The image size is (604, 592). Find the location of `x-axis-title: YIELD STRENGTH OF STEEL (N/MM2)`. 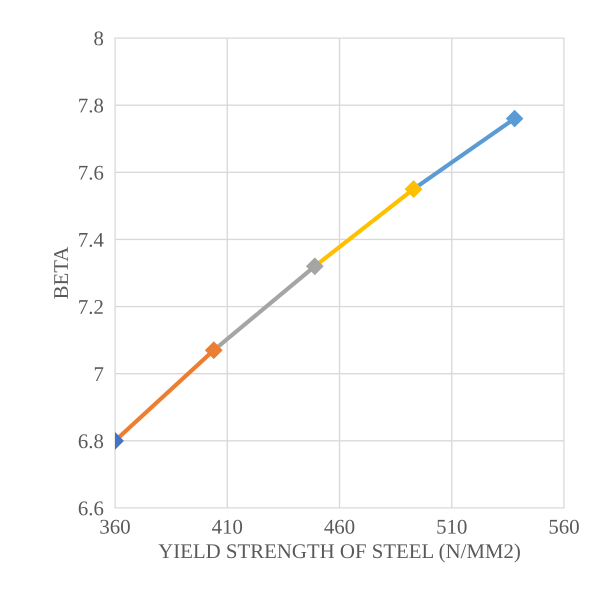

x-axis-title: YIELD STRENGTH OF STEEL (N/MM2) is located at coordinates (339, 553).